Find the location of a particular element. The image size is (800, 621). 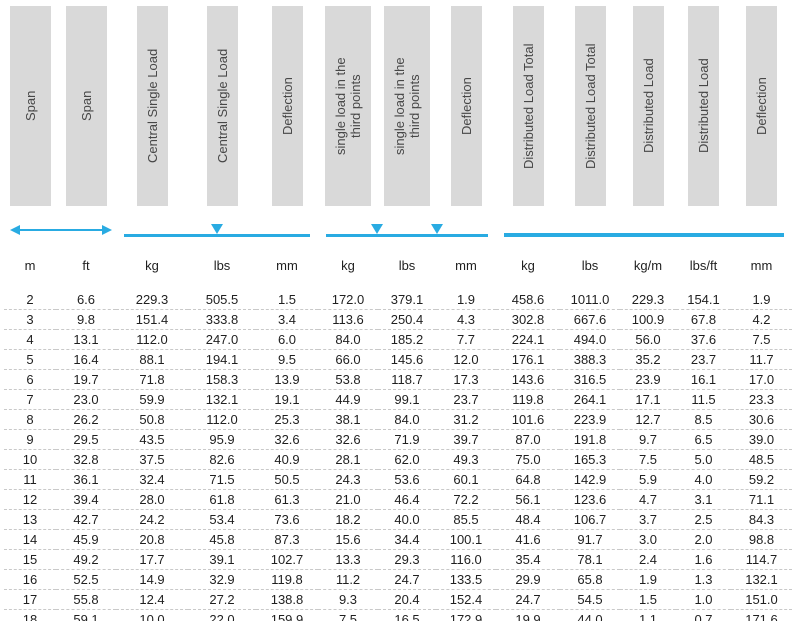

table-cell: 4.0 is located at coordinates (703, 479).